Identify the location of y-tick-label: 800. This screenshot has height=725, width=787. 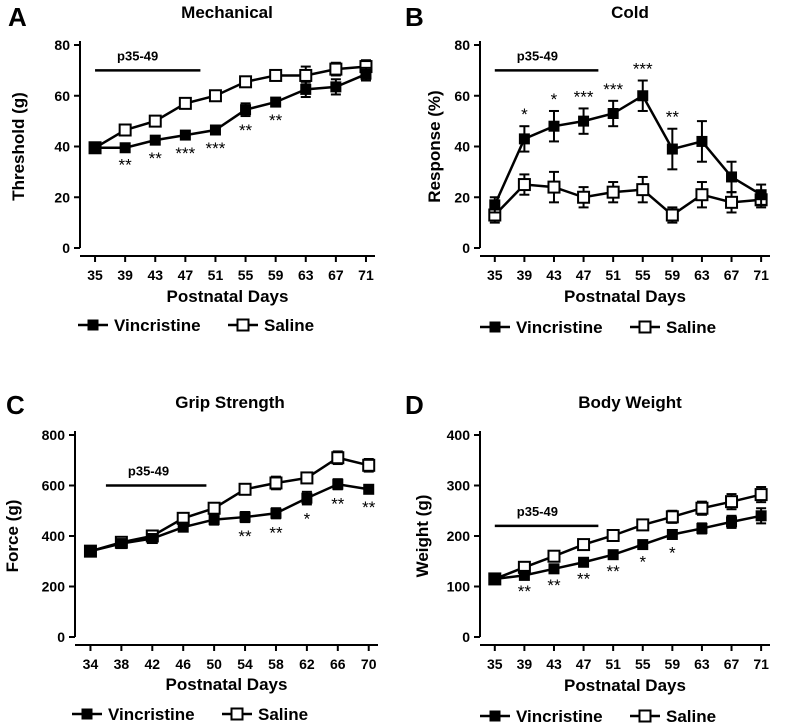
(54, 435).